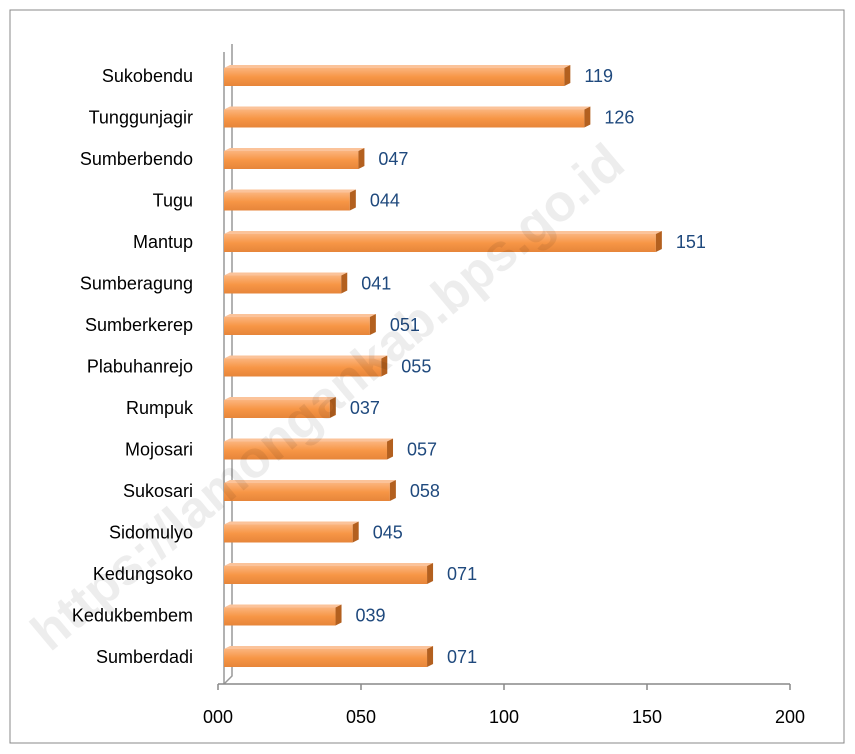 The image size is (855, 754). What do you see at coordinates (140, 366) in the screenshot?
I see `y-tick-label: Plabuhanrejo` at bounding box center [140, 366].